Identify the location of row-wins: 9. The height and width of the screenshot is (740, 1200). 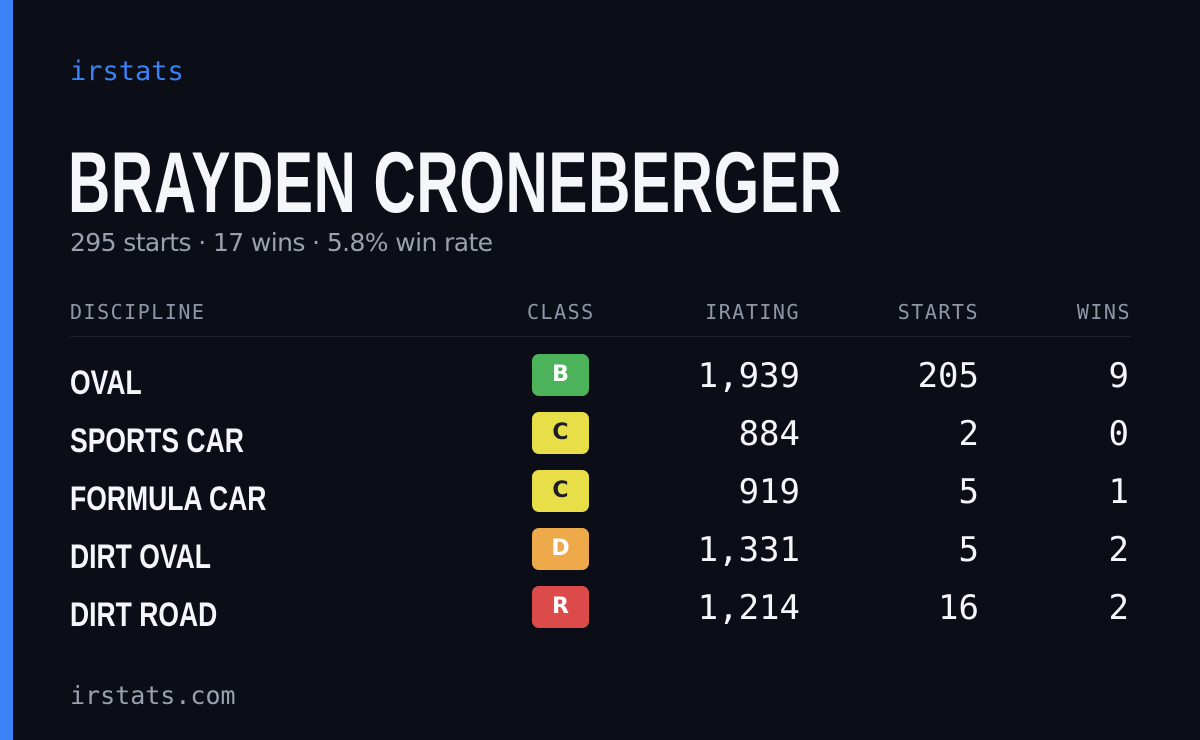
(1118, 376).